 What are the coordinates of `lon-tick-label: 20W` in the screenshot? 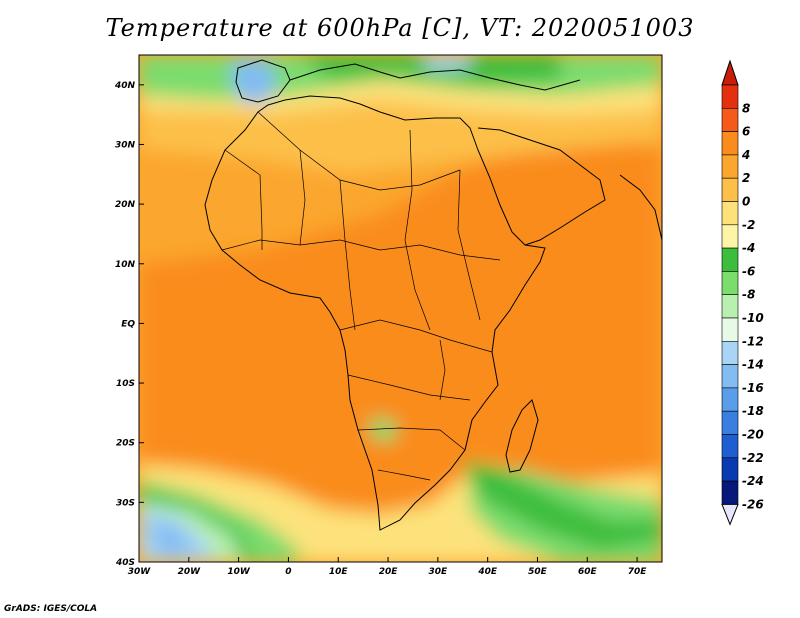 It's located at (190, 572).